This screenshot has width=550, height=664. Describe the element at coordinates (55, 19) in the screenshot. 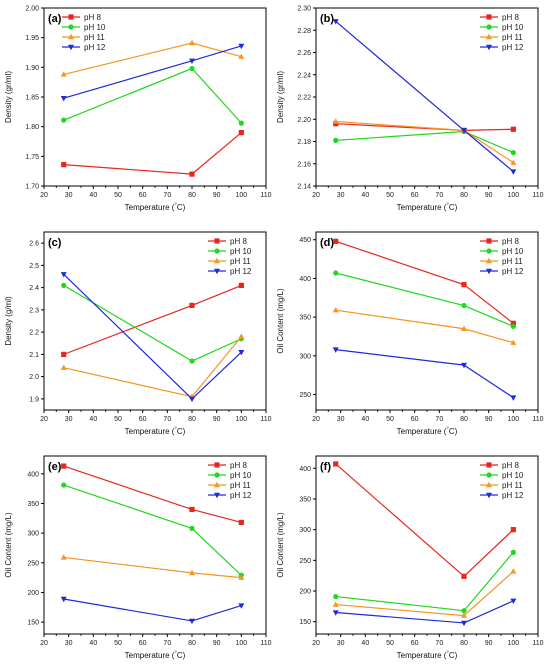

I see `panel-label: (a)` at that location.